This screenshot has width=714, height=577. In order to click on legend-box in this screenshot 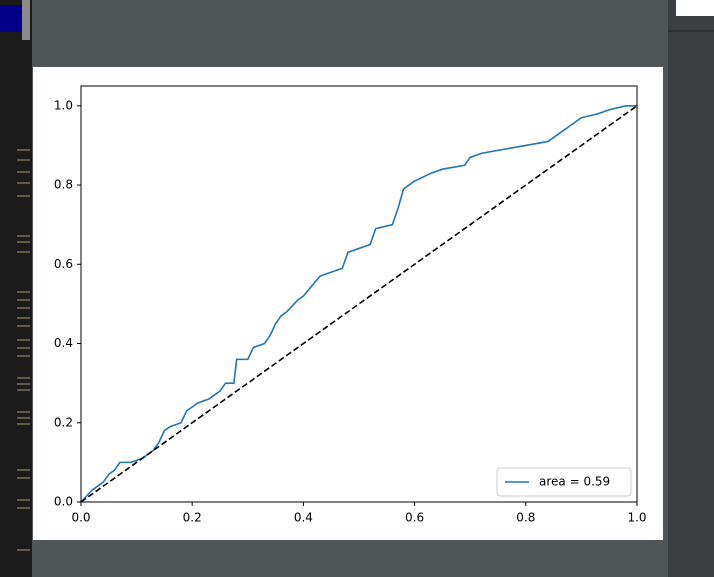, I will do `click(564, 482)`.